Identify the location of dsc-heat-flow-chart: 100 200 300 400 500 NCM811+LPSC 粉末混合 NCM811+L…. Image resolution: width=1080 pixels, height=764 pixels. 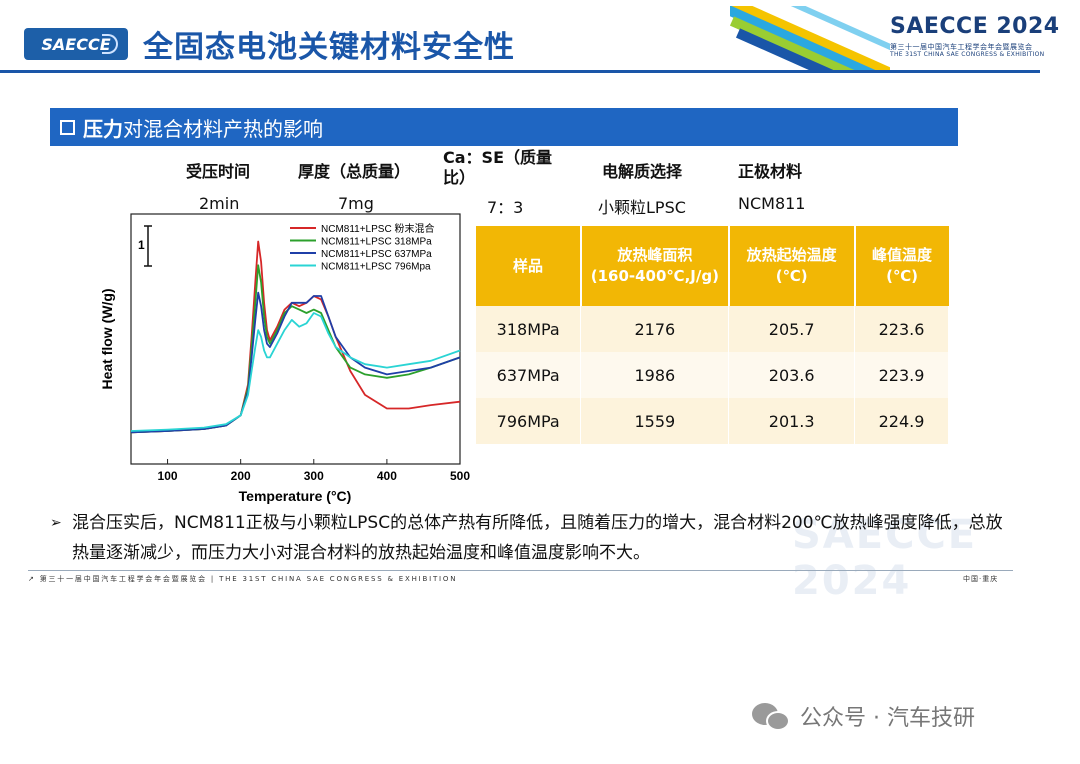
(284, 358).